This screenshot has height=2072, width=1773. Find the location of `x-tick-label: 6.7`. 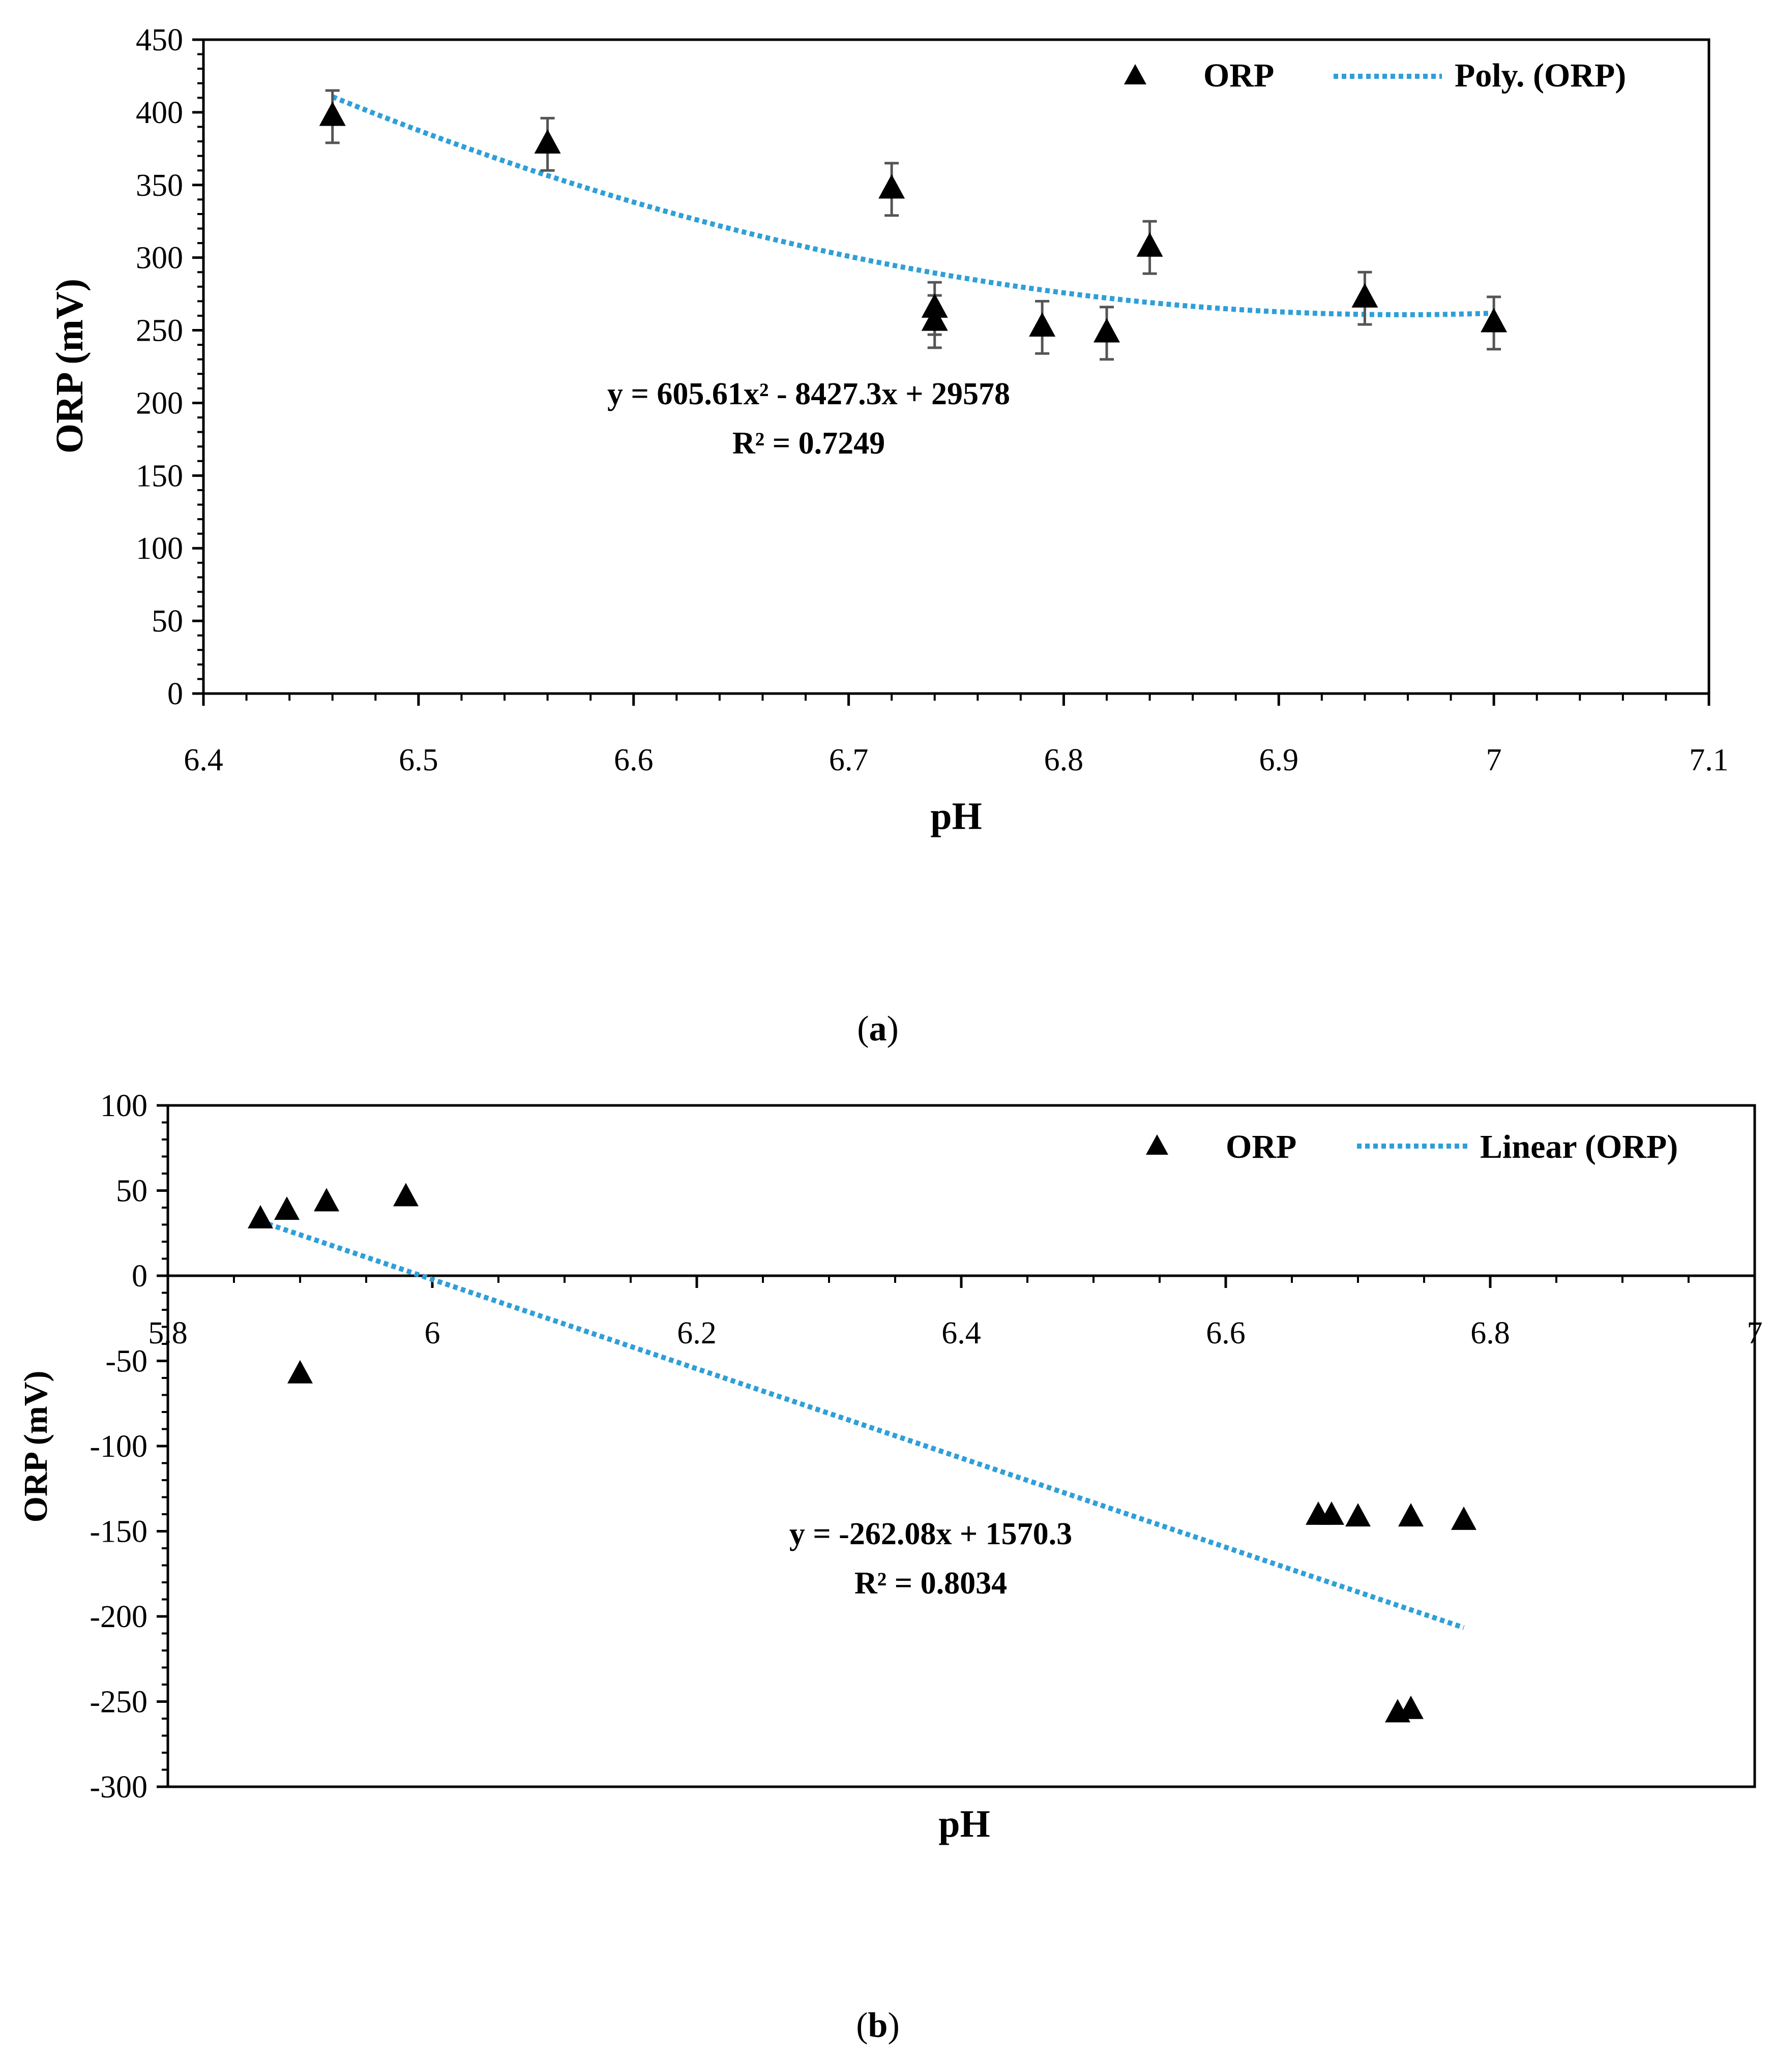

x-tick-label: 6.7 is located at coordinates (849, 760).